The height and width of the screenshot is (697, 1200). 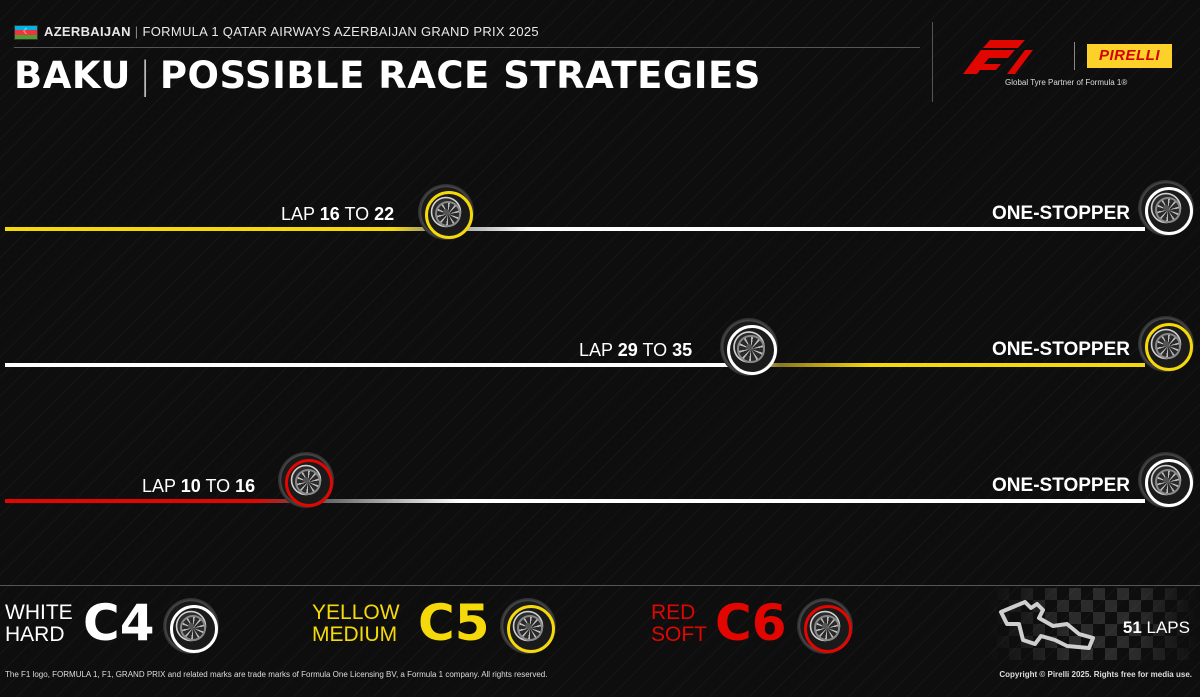 I want to click on compound-color-name: RED, so click(x=673, y=612).